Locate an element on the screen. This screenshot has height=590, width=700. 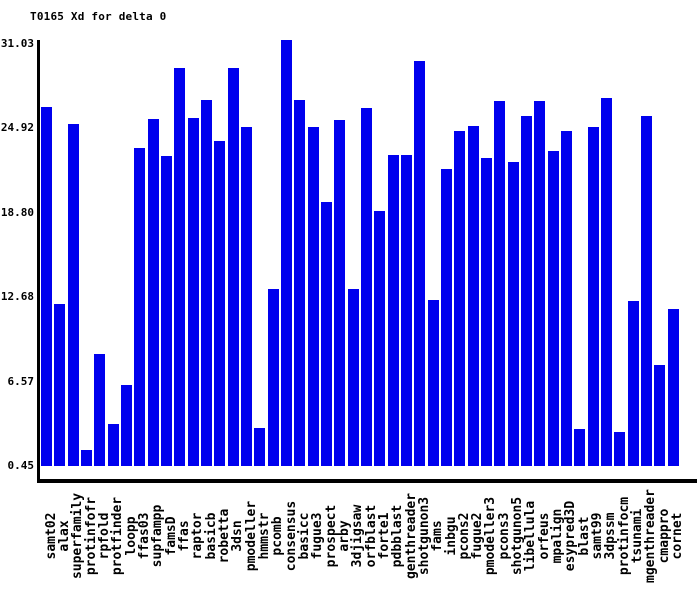
y-axis-tick-label: 18.80 is located at coordinates (17, 212).